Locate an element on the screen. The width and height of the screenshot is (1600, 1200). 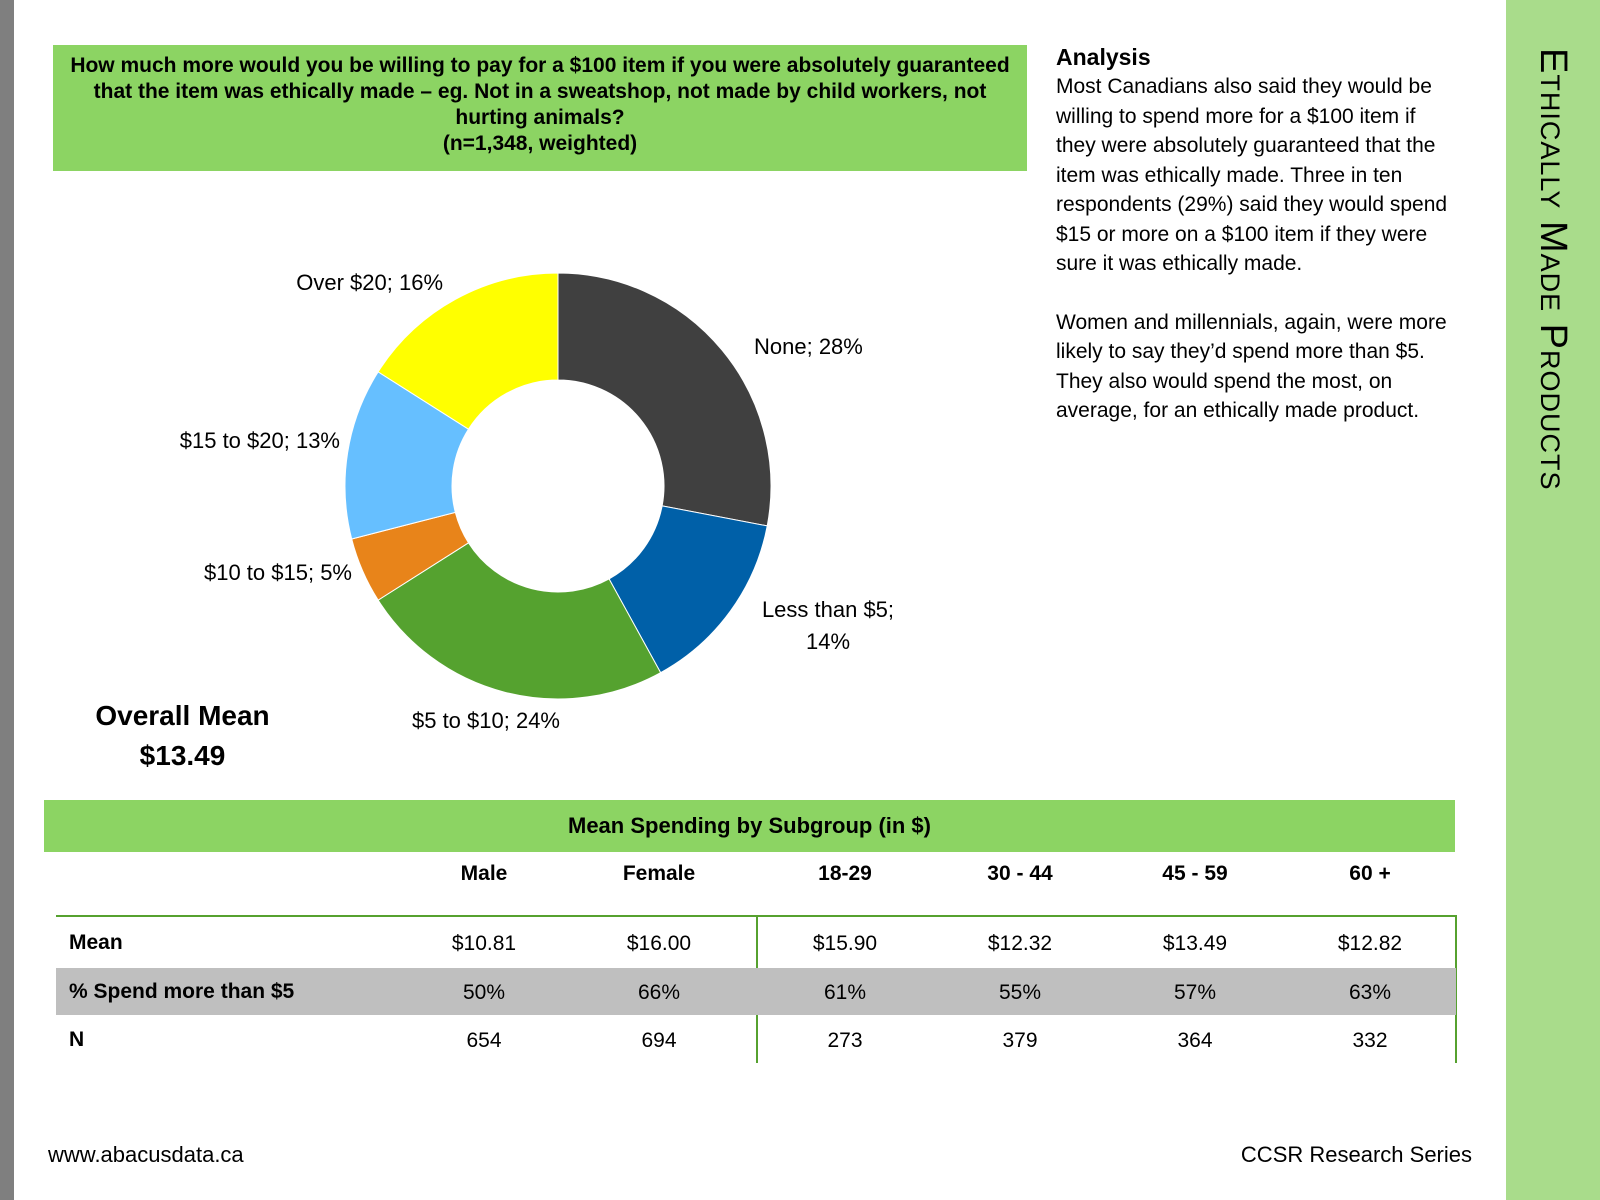
question-sample: (n=1,348, weighted) is located at coordinates (540, 143).